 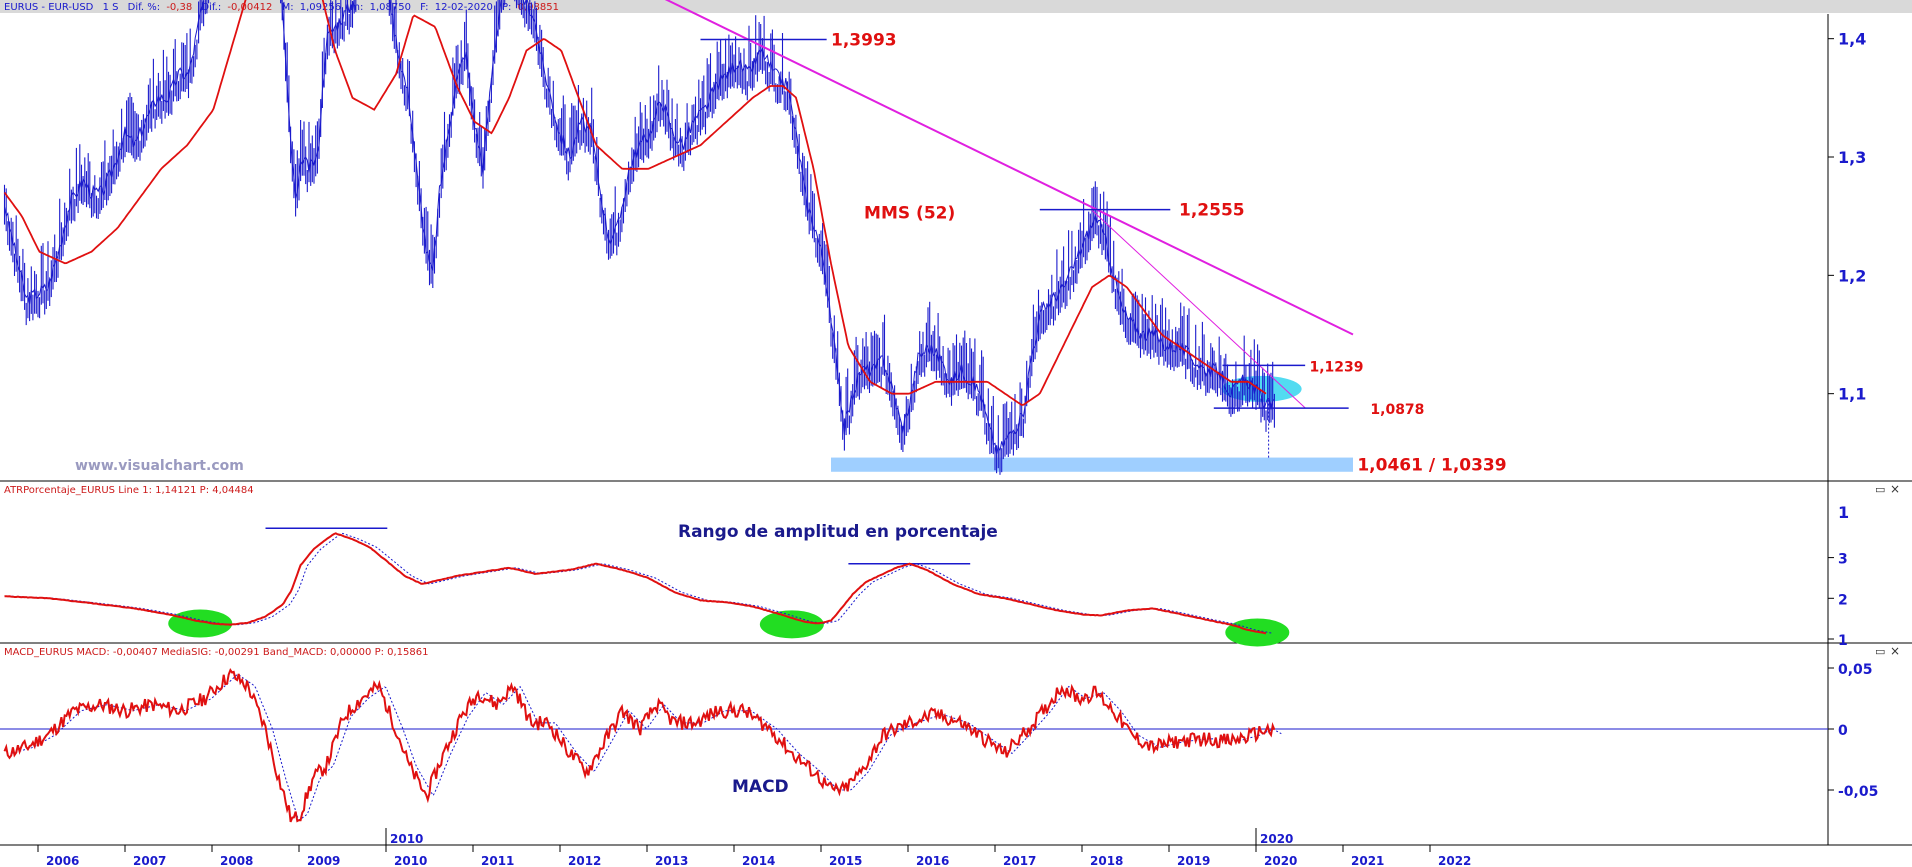 What do you see at coordinates (1855, 670) in the screenshot?
I see `macd-y-tick-label: 0,05` at bounding box center [1855, 670].